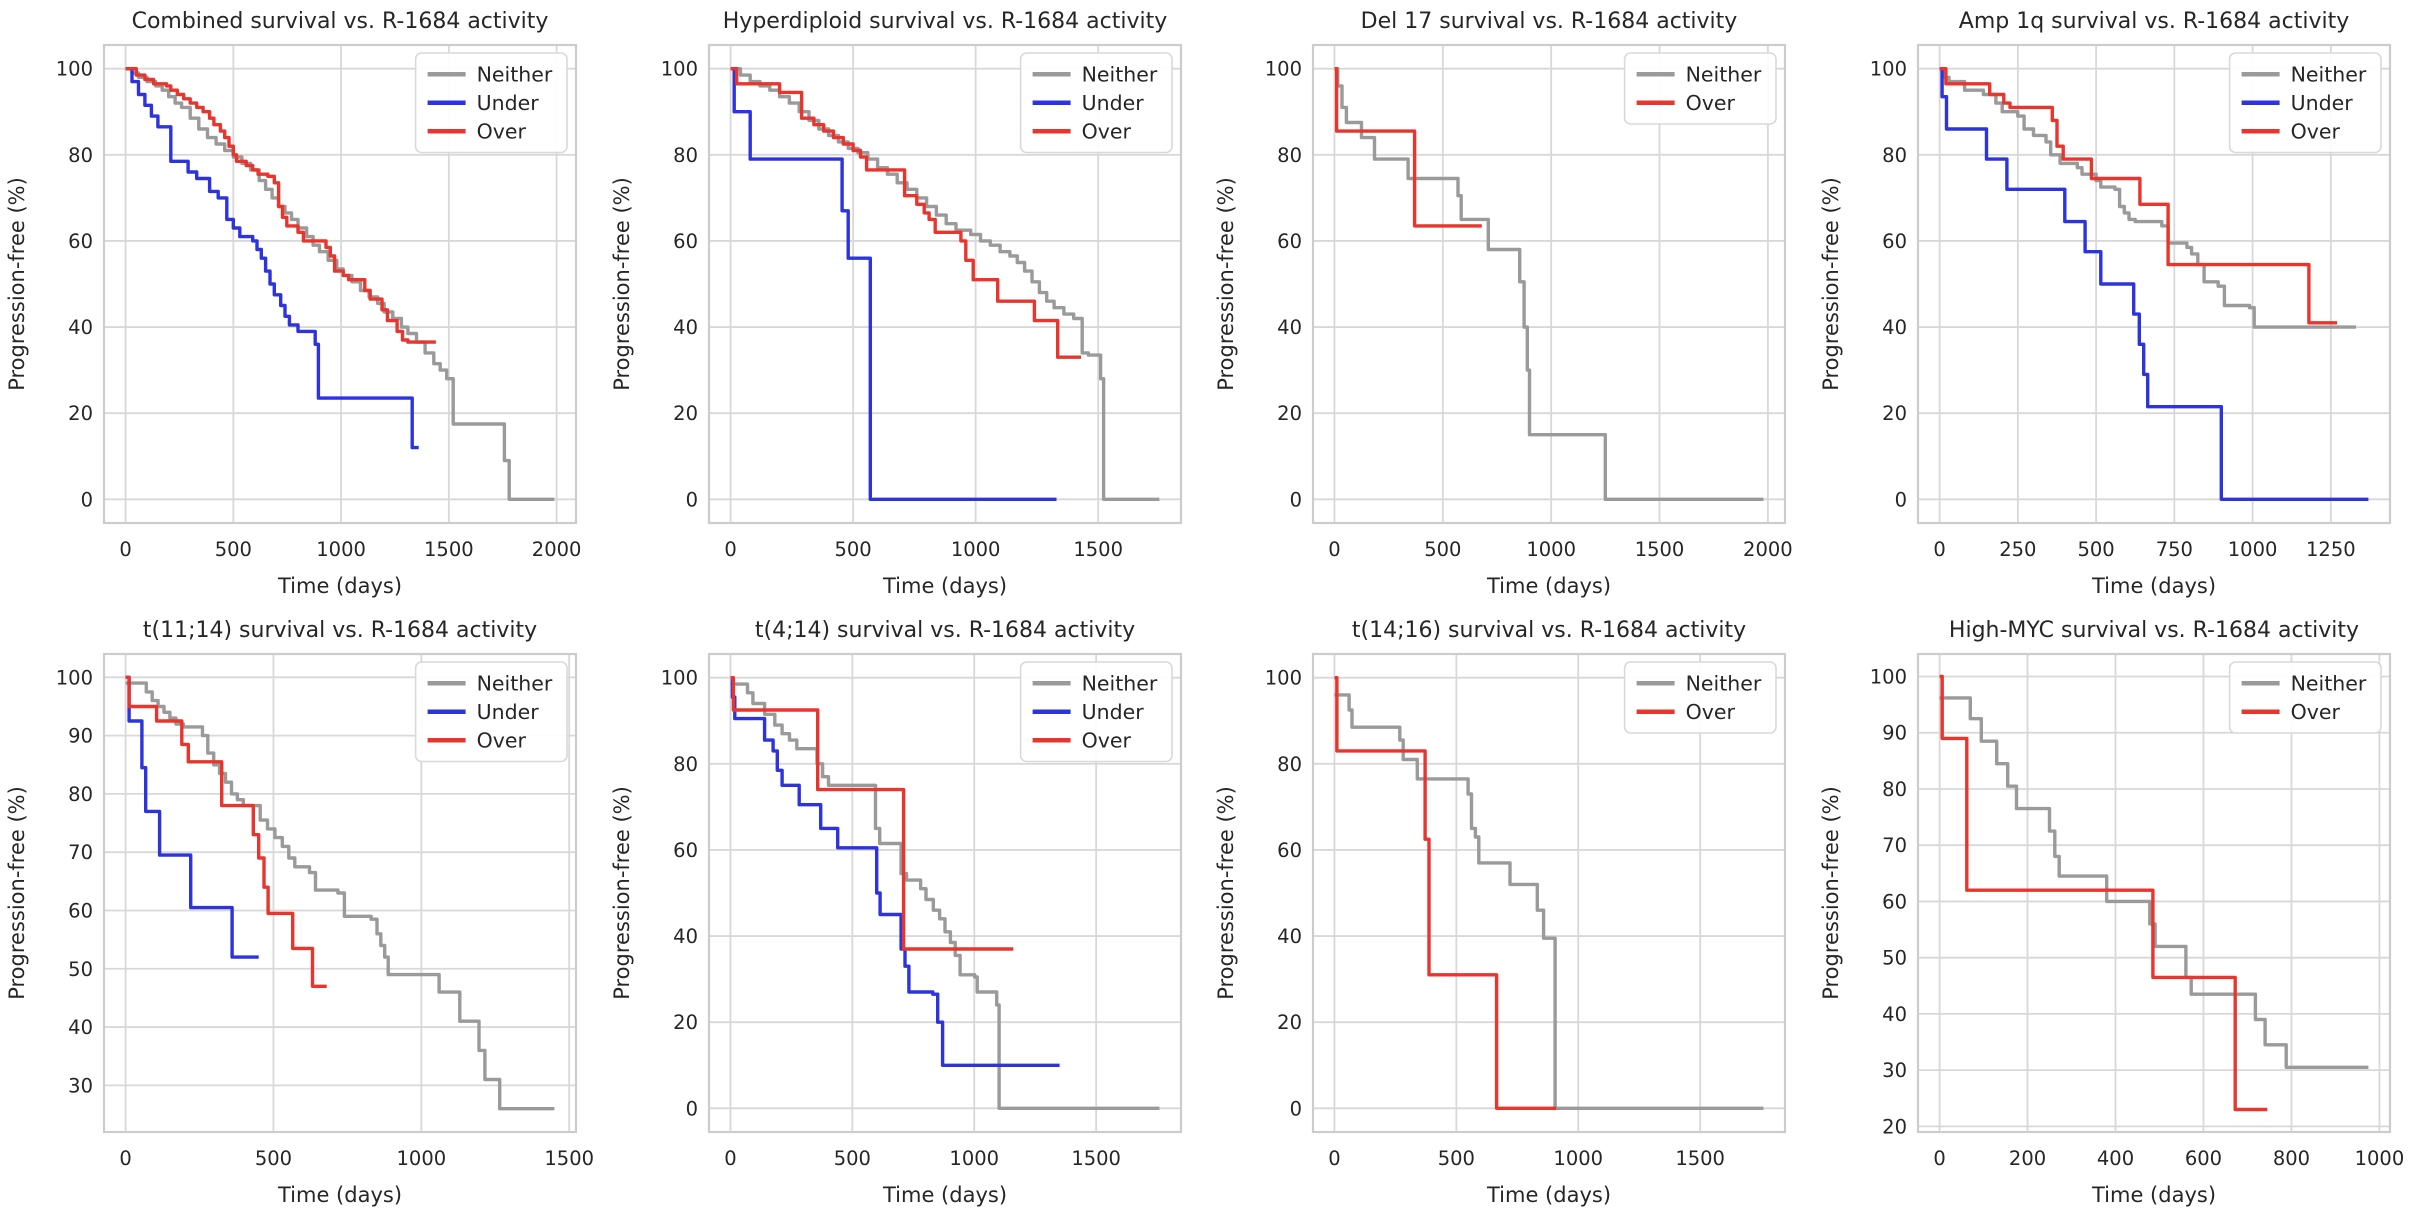 Image resolution: width=2418 pixels, height=1218 pixels. I want to click on x-tick-label: 800, so click(2290, 1158).